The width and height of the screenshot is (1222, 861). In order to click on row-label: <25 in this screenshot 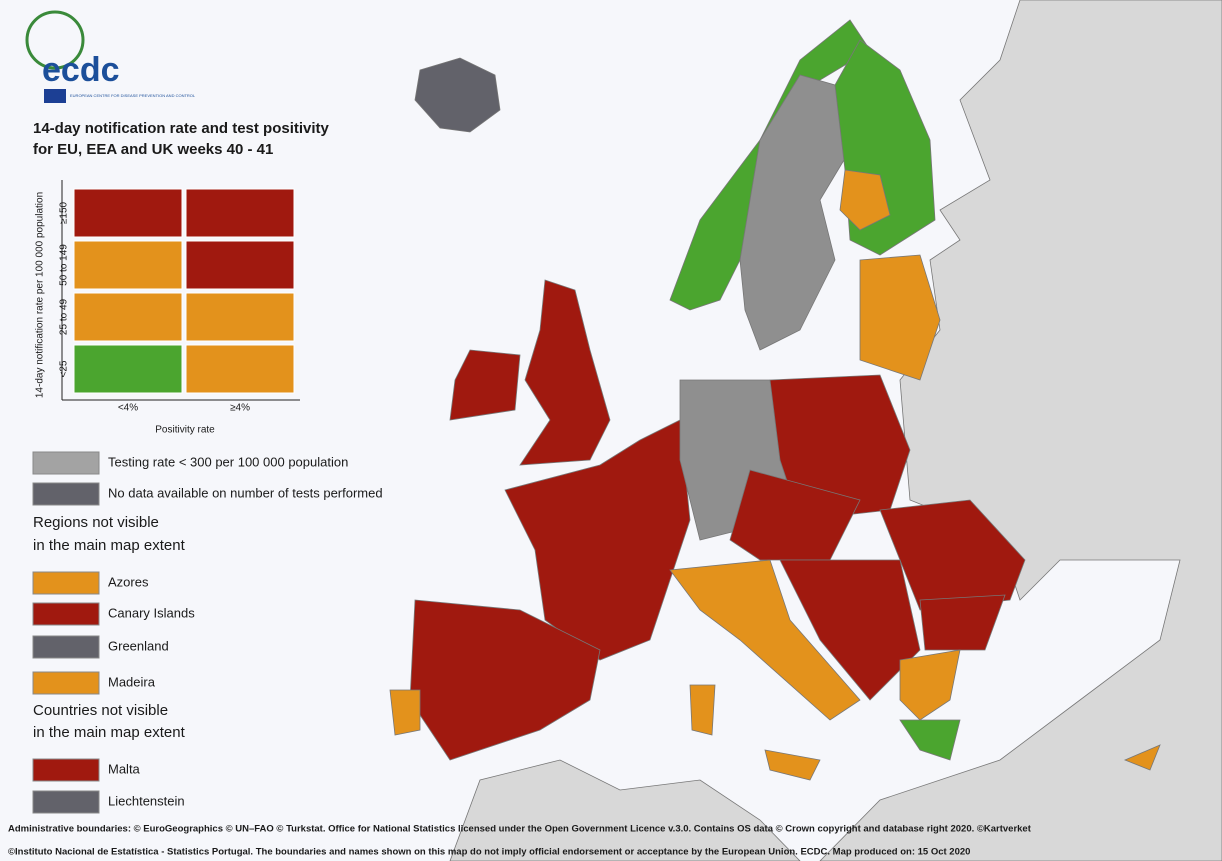, I will do `click(64, 368)`.